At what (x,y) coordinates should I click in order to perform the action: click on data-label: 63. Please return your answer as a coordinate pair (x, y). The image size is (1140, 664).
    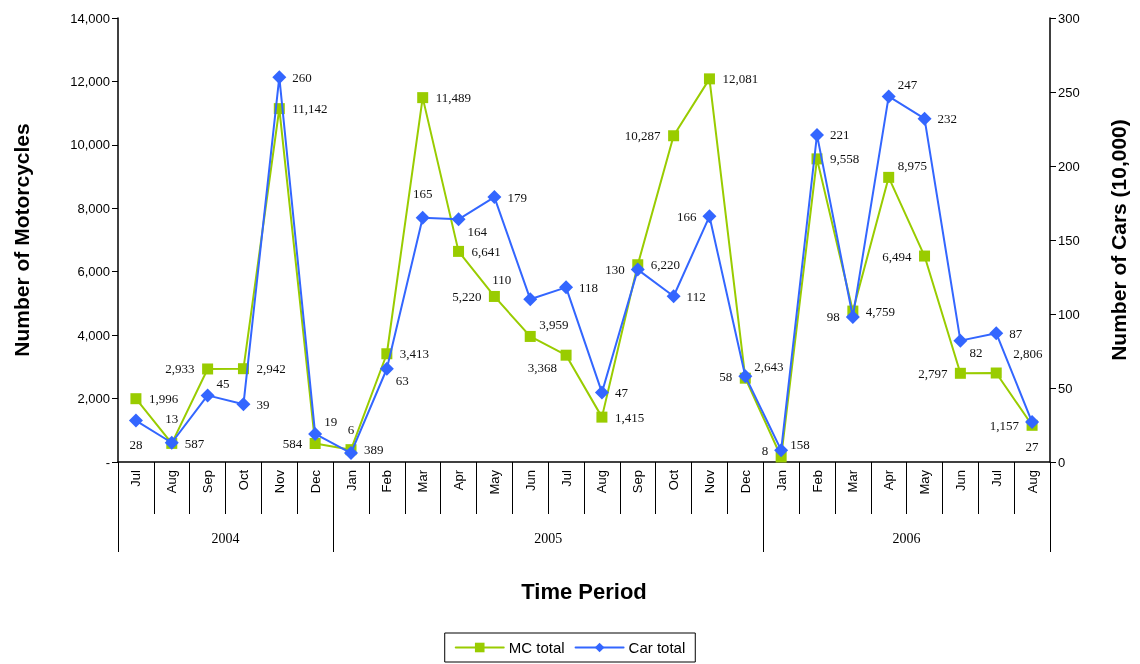
    Looking at the image, I should click on (402, 381).